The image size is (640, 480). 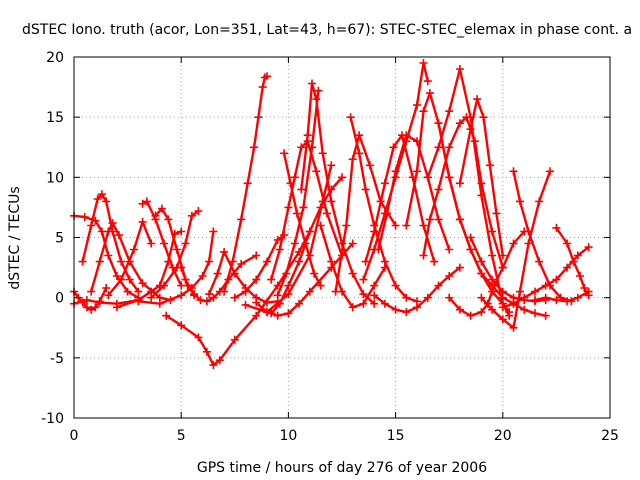 I want to click on x-tick-label: 25, so click(x=610, y=436).